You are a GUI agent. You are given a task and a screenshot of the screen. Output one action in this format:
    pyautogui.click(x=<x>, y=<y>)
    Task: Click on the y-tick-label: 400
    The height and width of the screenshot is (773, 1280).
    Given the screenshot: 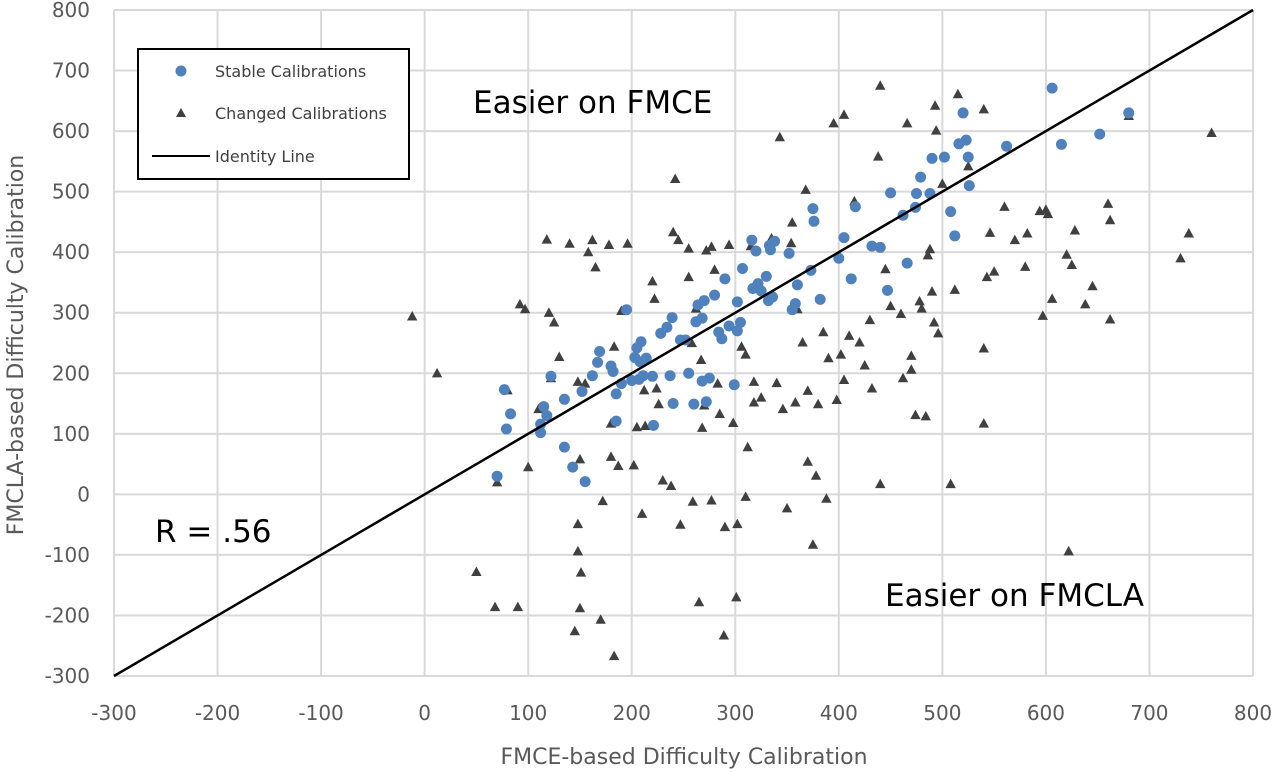 What is the action you would take?
    pyautogui.click(x=71, y=252)
    